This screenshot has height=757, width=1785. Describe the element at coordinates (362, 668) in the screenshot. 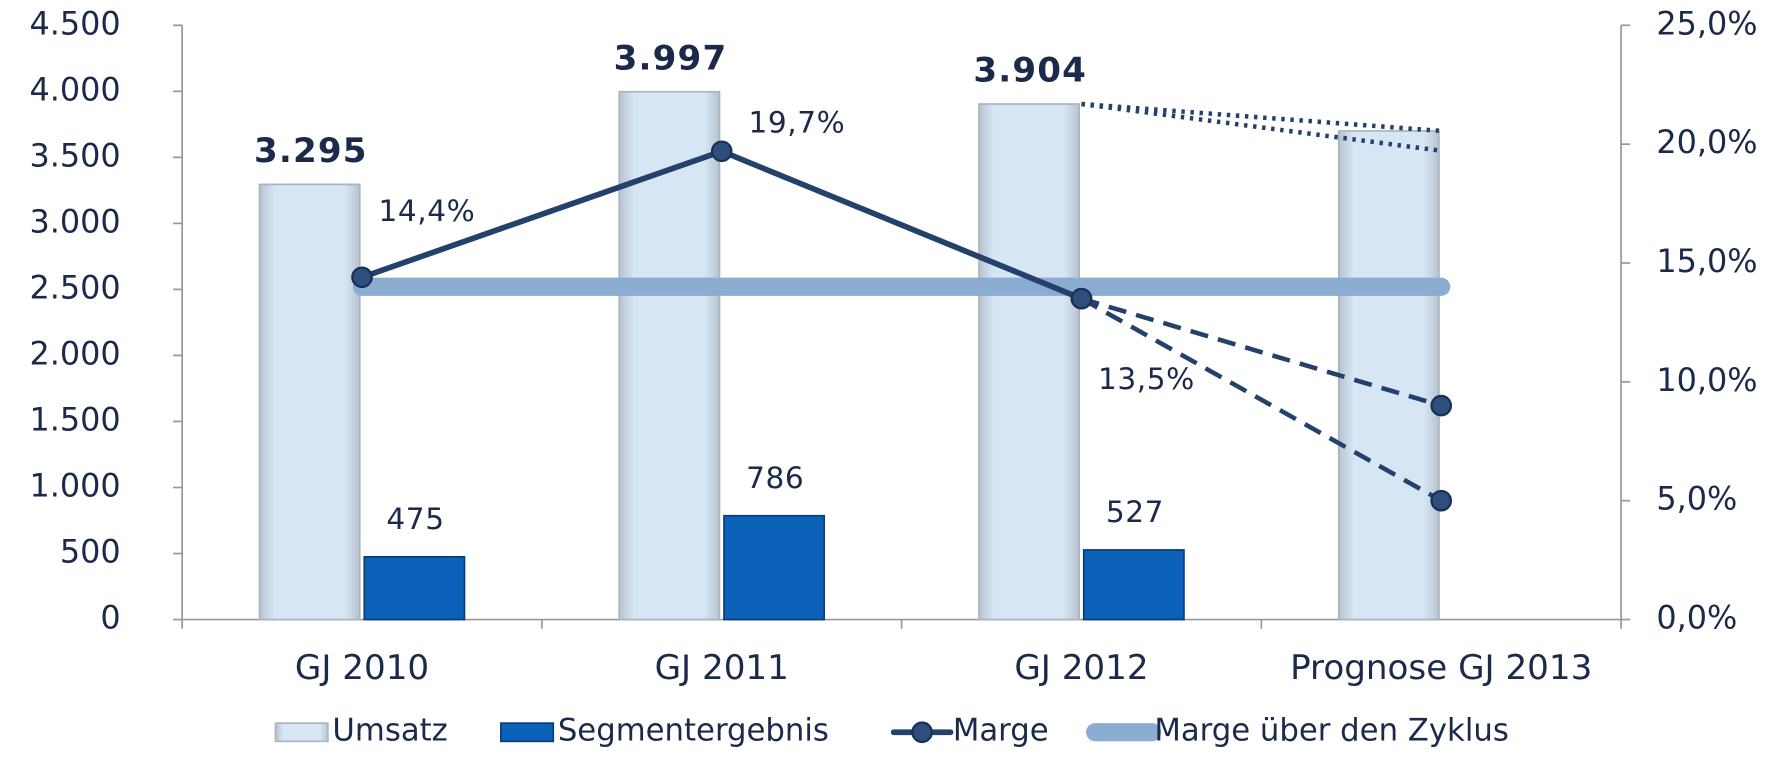

I see `x-tick-label: GJ 2010` at that location.